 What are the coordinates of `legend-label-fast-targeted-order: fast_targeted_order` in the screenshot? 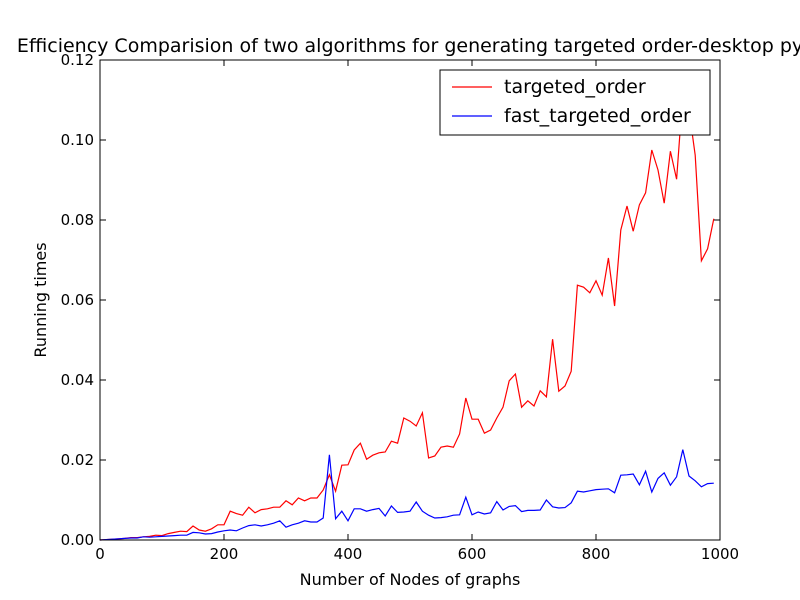 It's located at (597, 116).